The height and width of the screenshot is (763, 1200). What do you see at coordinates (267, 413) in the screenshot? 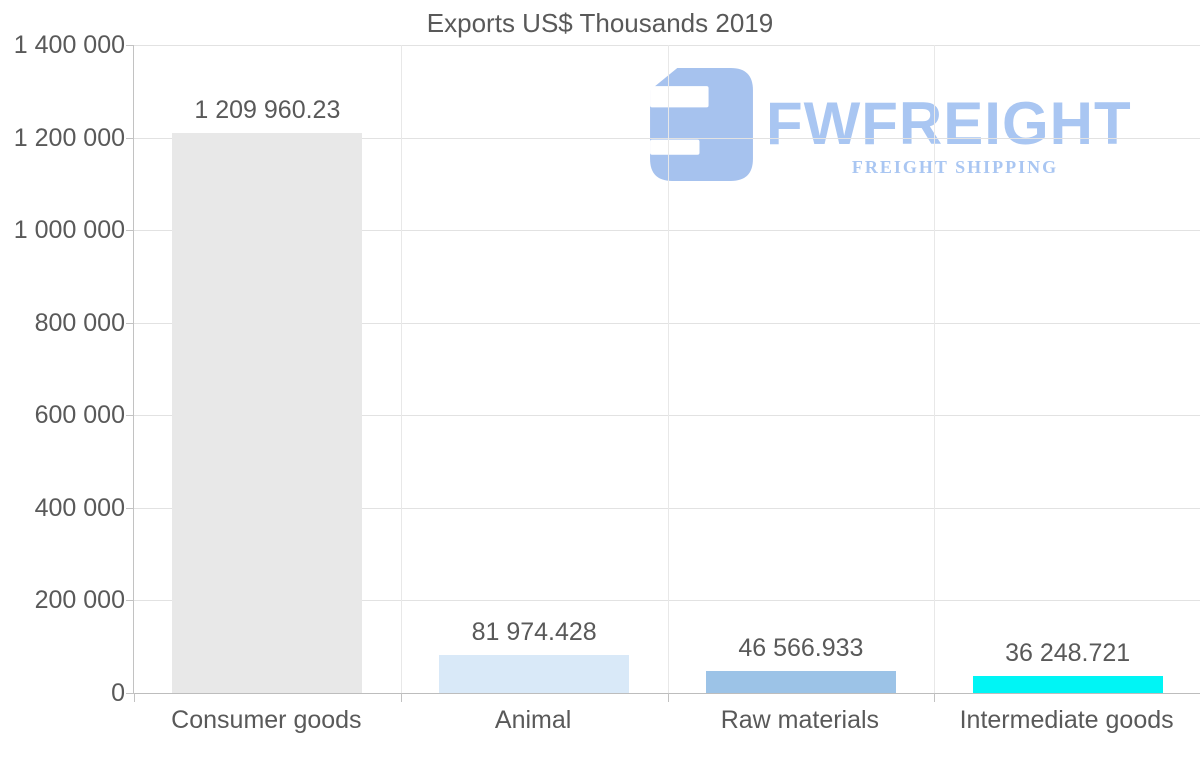
I see `bar-consumer-goods` at bounding box center [267, 413].